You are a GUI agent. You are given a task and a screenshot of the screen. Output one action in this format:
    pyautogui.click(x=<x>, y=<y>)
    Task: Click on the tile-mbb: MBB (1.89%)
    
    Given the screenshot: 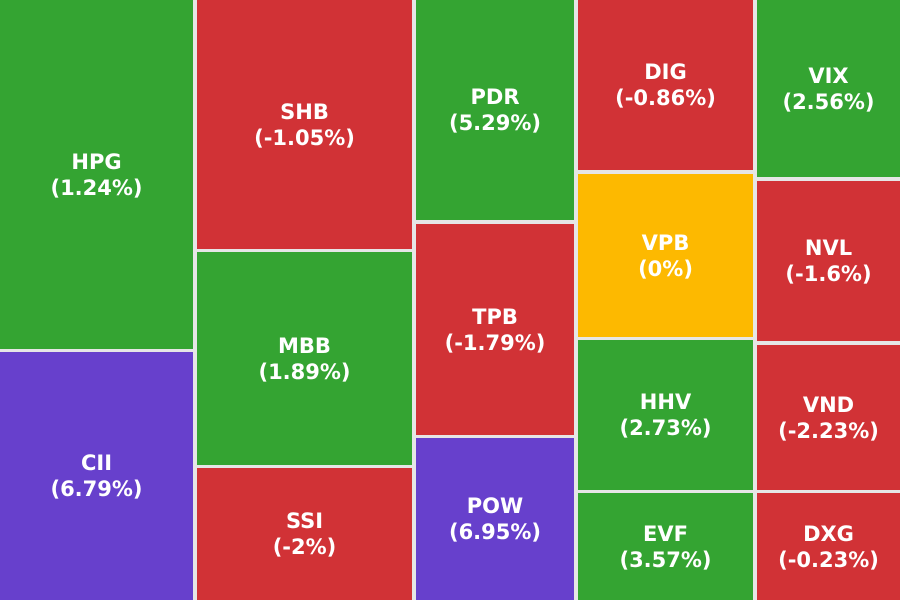 What is the action you would take?
    pyautogui.click(x=304, y=358)
    